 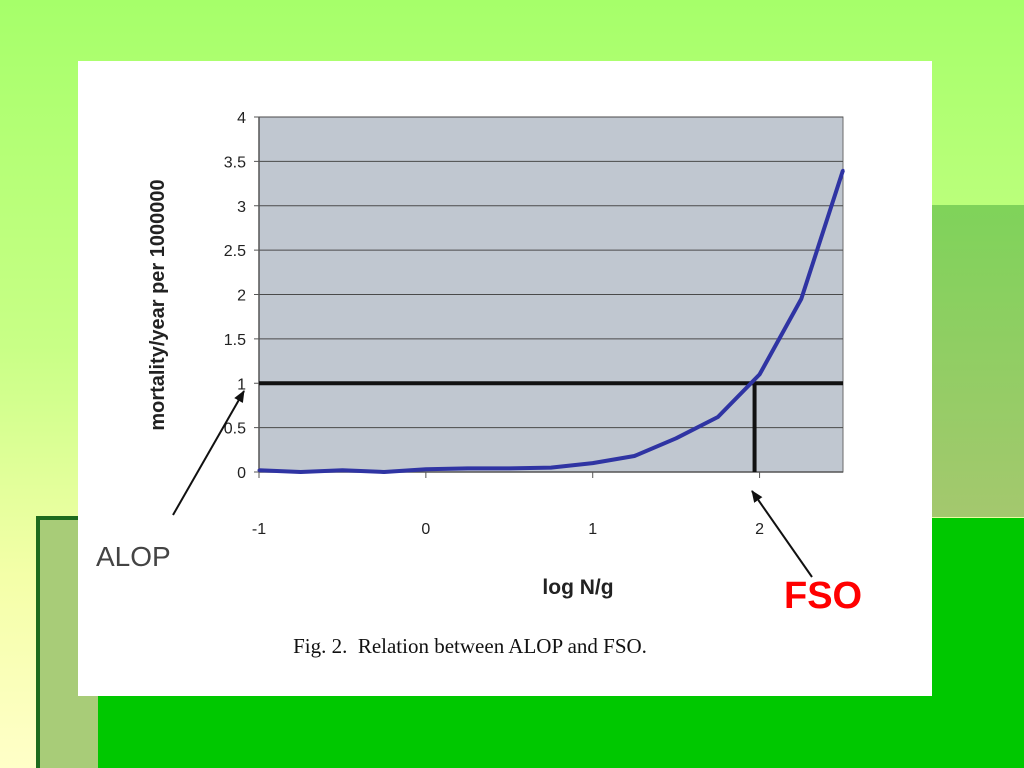 What do you see at coordinates (158, 304) in the screenshot?
I see `y-axis-label: mortality/year per 1000000` at bounding box center [158, 304].